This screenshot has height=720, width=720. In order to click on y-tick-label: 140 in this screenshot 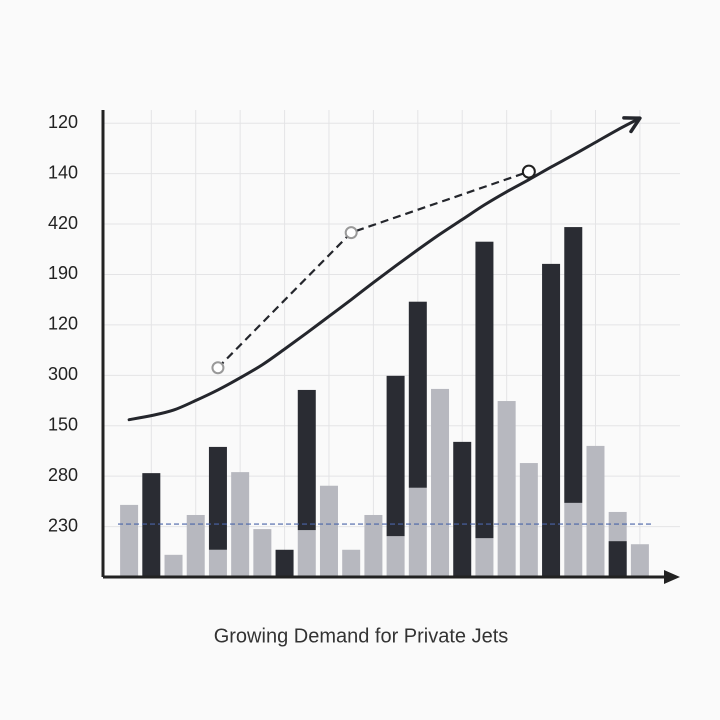, I will do `click(63, 172)`.